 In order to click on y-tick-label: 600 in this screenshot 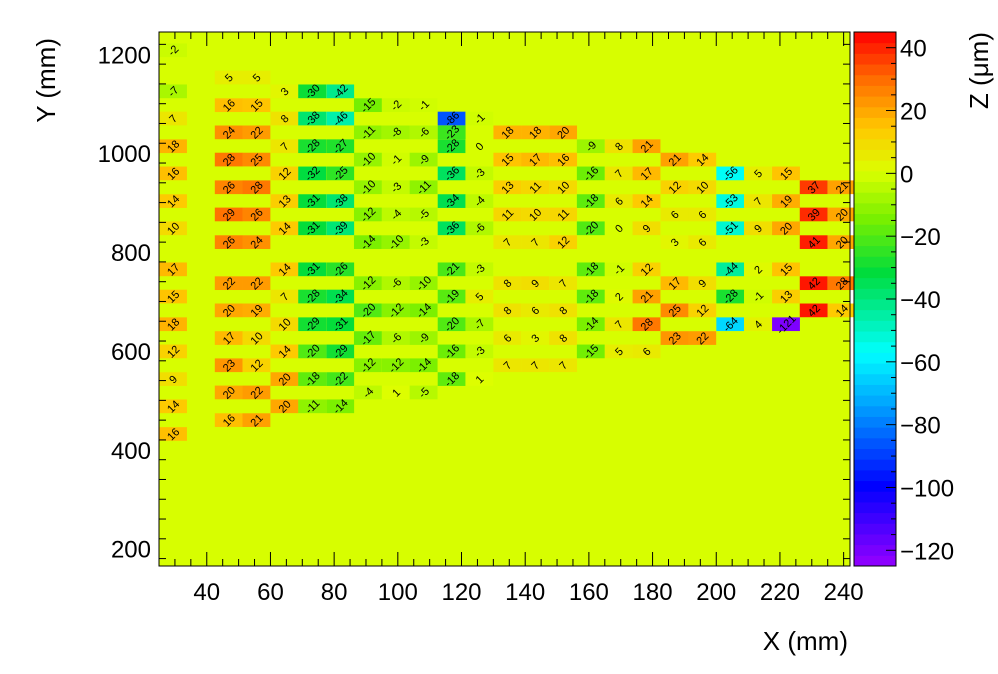, I will do `click(131, 352)`.